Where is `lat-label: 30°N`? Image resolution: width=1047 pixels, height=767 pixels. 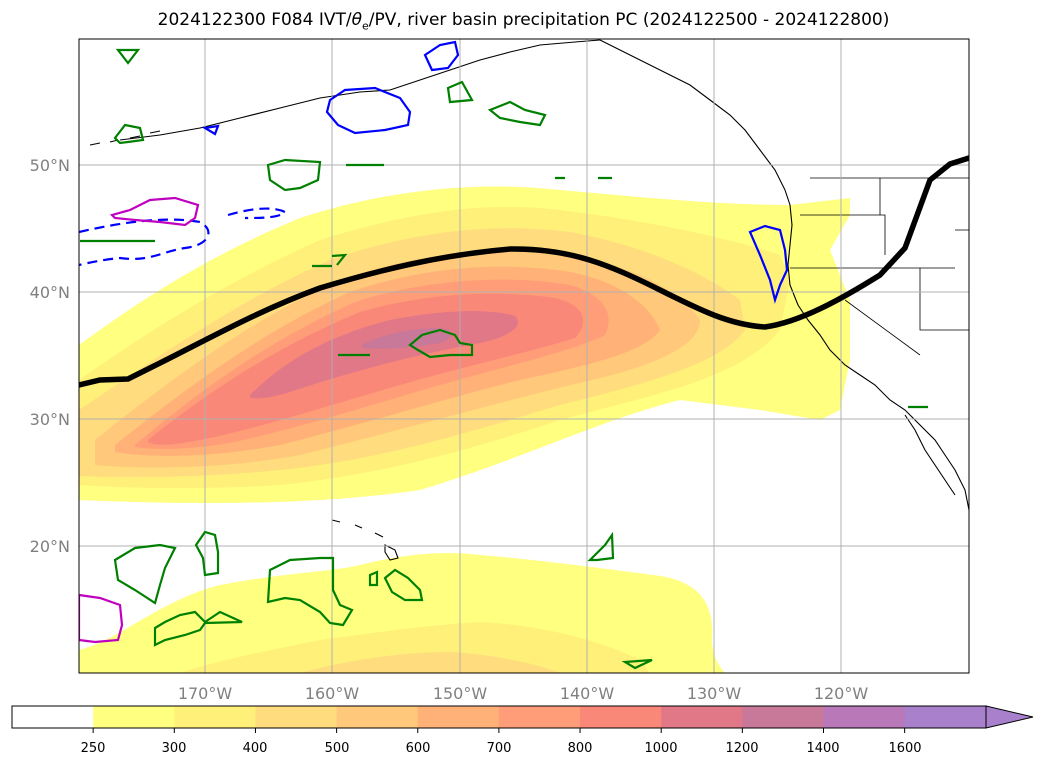 lat-label: 30°N is located at coordinates (50, 419).